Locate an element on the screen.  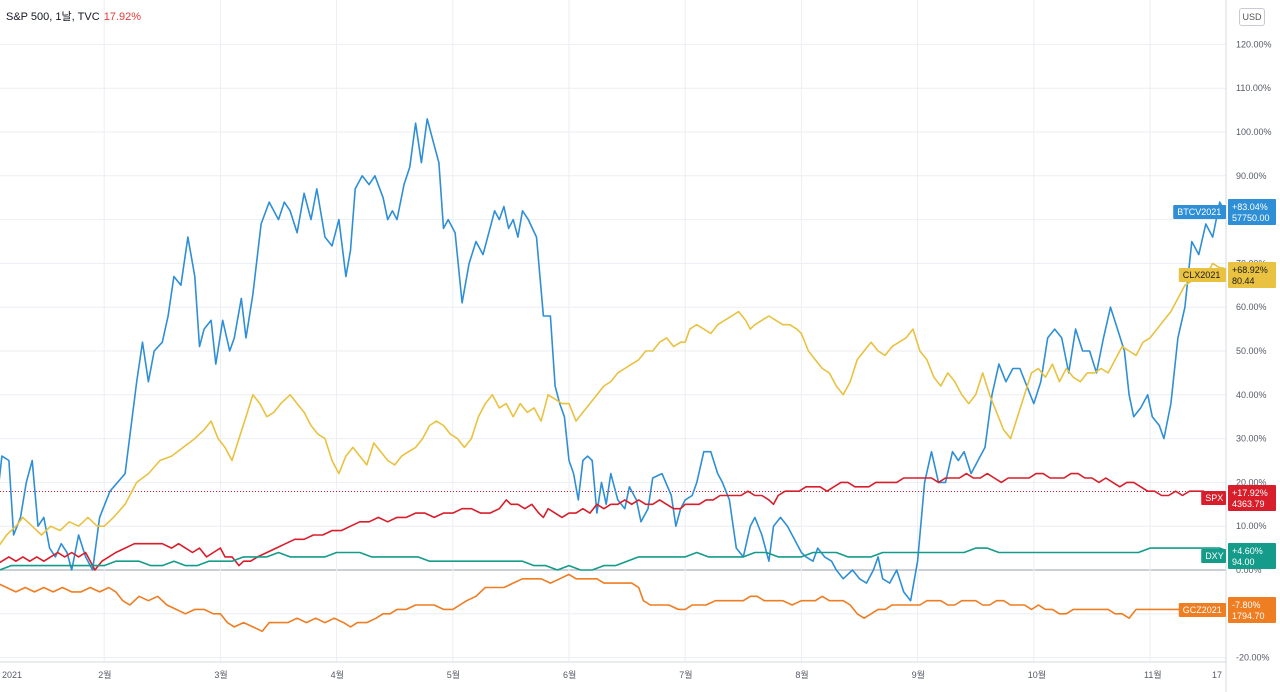
x-tick-label: 6월 is located at coordinates (569, 674).